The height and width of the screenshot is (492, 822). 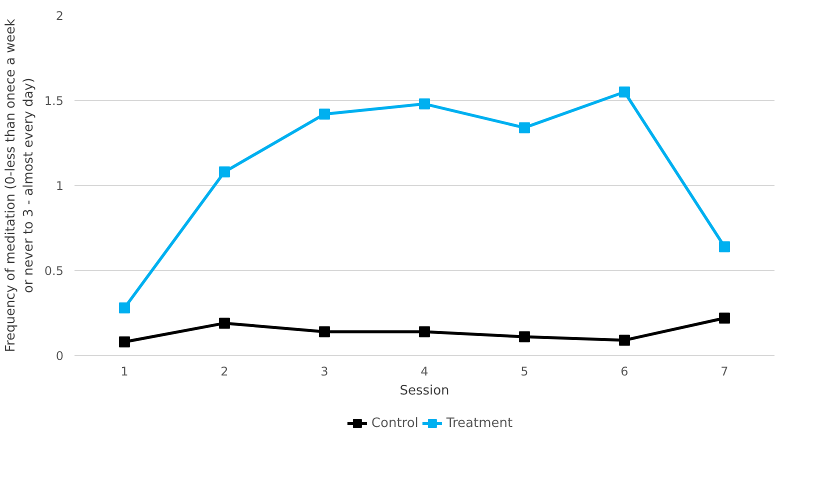 I want to click on x-tick-label: 5, so click(x=524, y=371).